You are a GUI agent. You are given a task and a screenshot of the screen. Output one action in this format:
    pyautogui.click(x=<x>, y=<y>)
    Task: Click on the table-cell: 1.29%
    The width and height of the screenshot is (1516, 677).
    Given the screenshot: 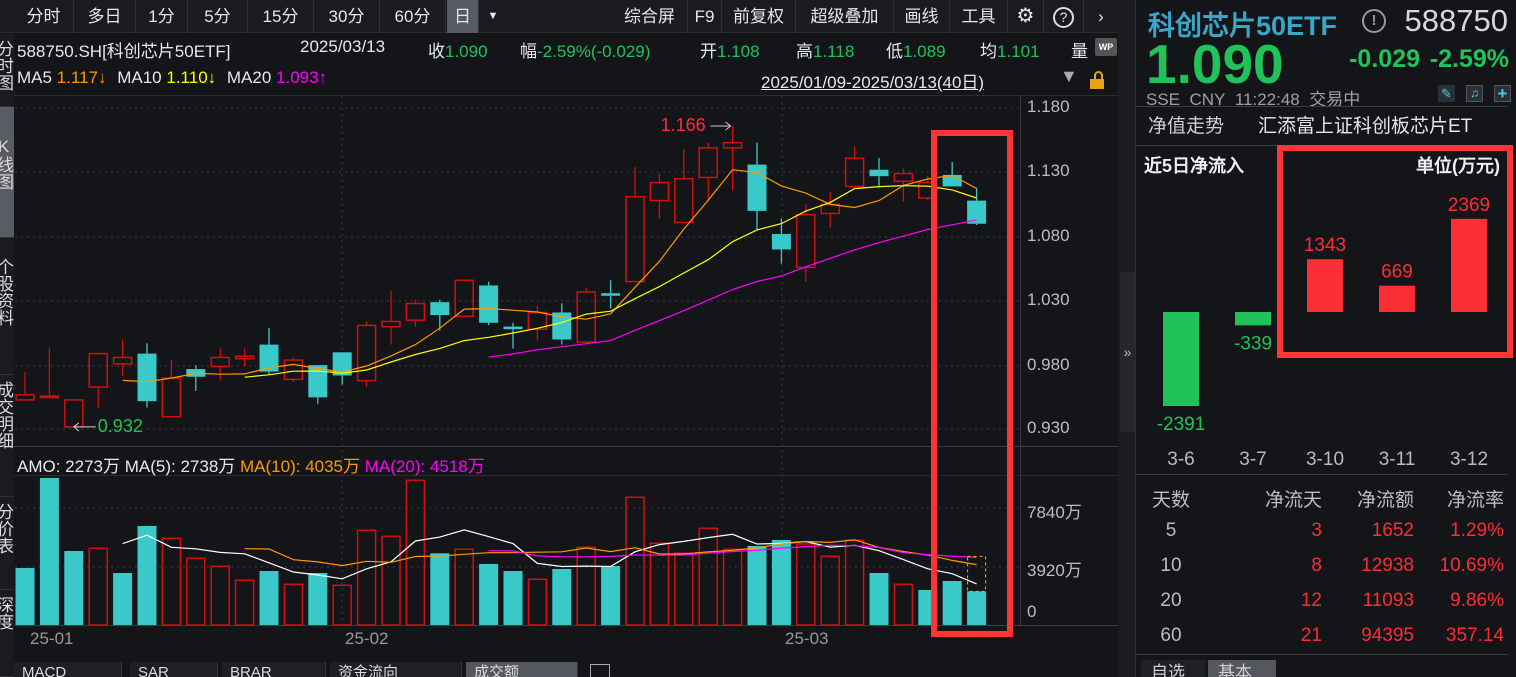 What is the action you would take?
    pyautogui.click(x=1477, y=530)
    